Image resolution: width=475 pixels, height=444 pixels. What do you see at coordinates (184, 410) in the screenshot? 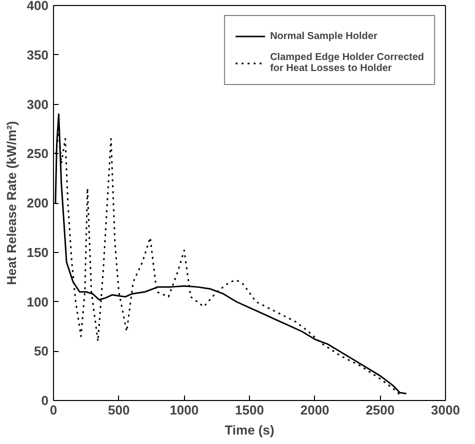
I see `x-tick-label: 1000` at bounding box center [184, 410].